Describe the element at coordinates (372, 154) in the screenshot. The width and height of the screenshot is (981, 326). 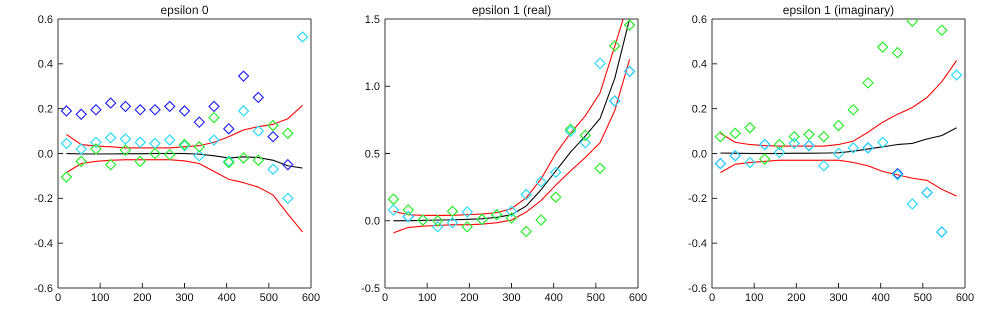
I see `y-tick-label: 0.5` at that location.